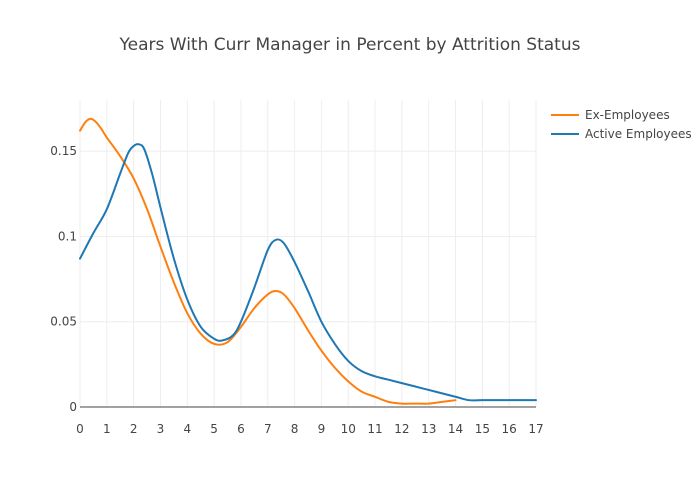 This screenshot has width=700, height=500. I want to click on x-tick-label: 6, so click(241, 429).